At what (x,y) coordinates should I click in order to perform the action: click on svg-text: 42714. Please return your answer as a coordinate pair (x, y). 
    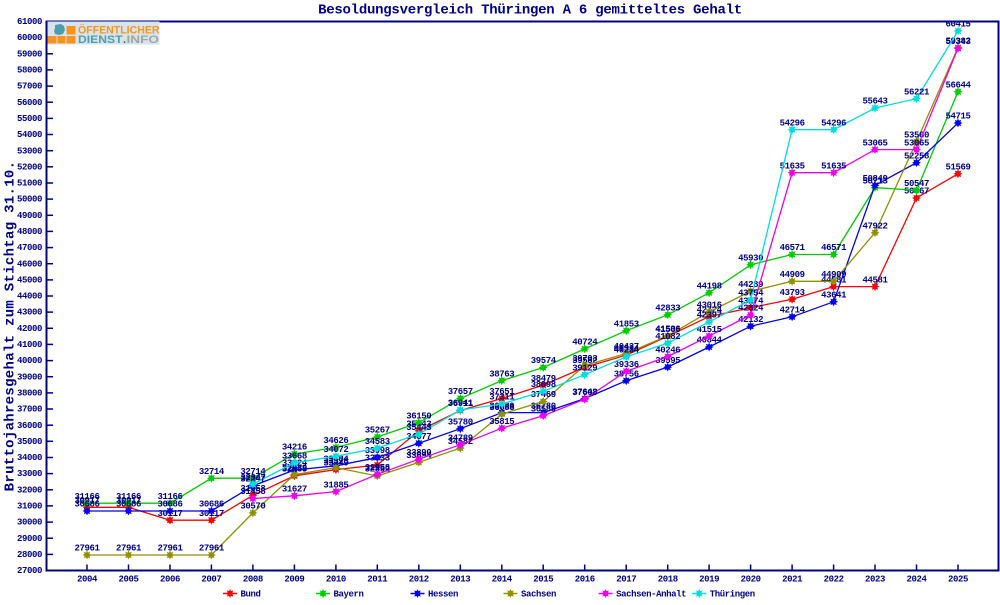
    Looking at the image, I should click on (793, 311).